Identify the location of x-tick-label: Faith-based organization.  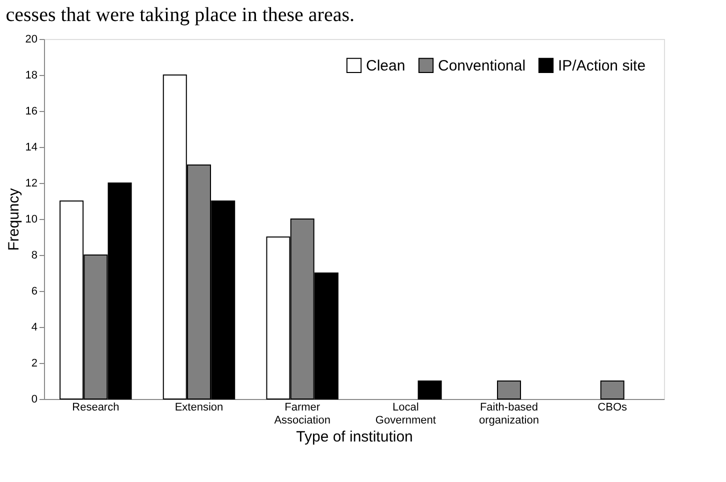
(509, 414).